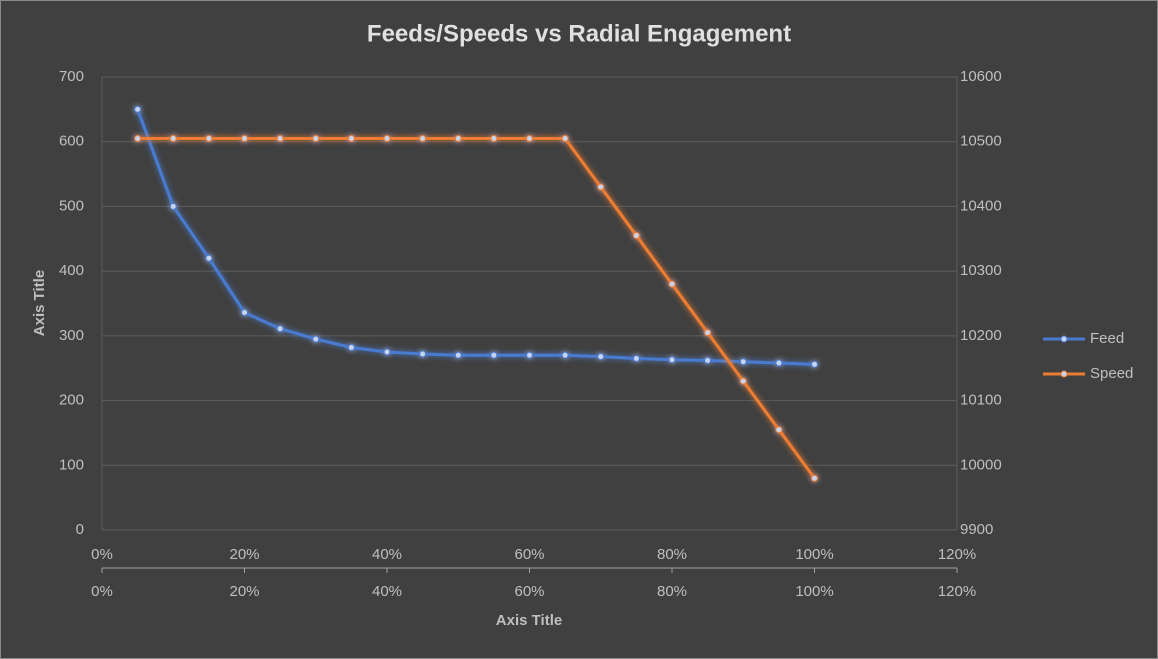 The width and height of the screenshot is (1158, 659). Describe the element at coordinates (981, 270) in the screenshot. I see `y2-tick-label: 10300` at that location.